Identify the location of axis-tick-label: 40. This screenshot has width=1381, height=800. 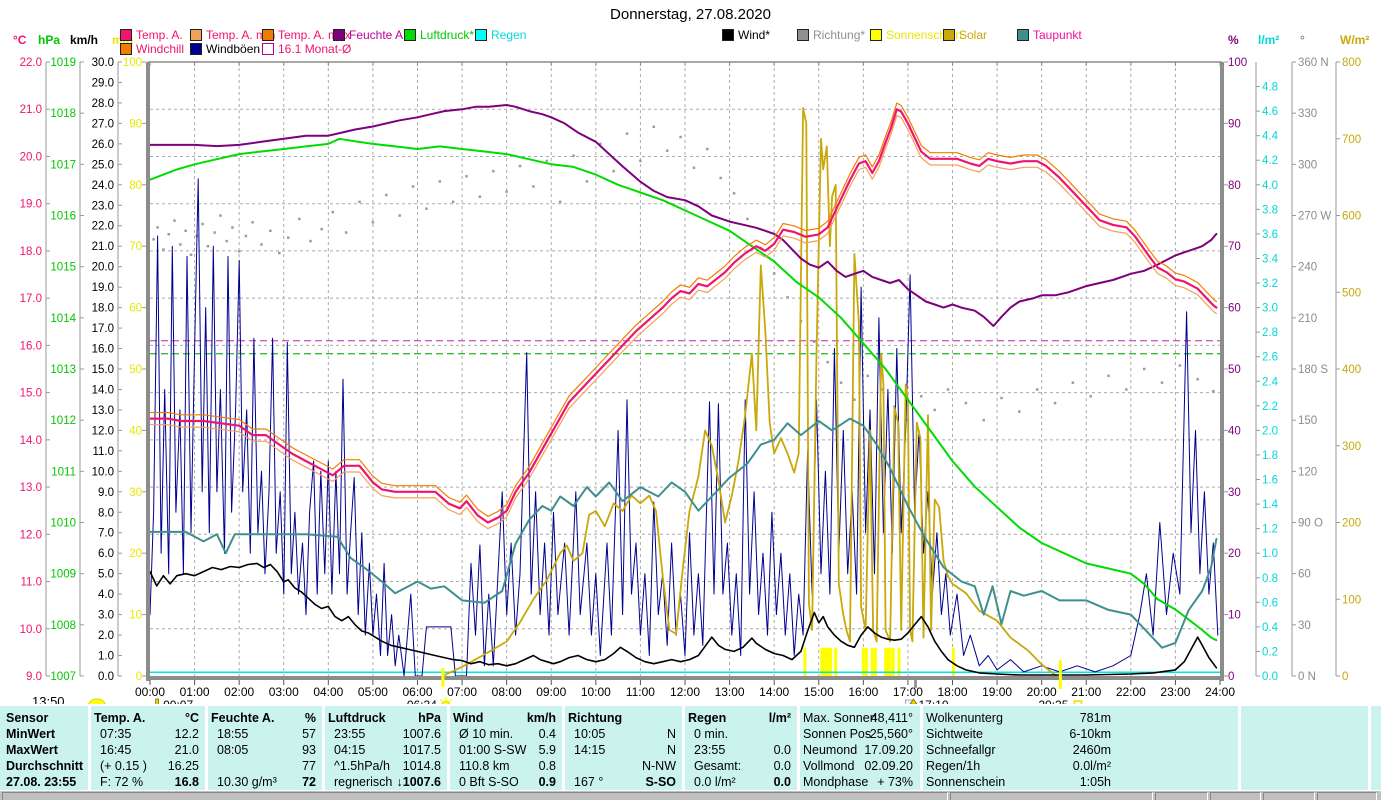
(1234, 431).